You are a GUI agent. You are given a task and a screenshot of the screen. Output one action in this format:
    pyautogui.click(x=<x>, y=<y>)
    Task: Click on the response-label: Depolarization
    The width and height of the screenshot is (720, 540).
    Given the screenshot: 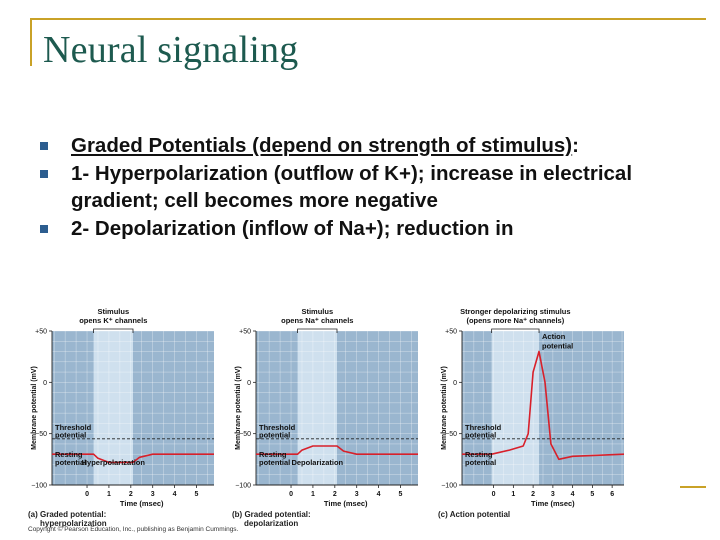 What is the action you would take?
    pyautogui.click(x=317, y=462)
    